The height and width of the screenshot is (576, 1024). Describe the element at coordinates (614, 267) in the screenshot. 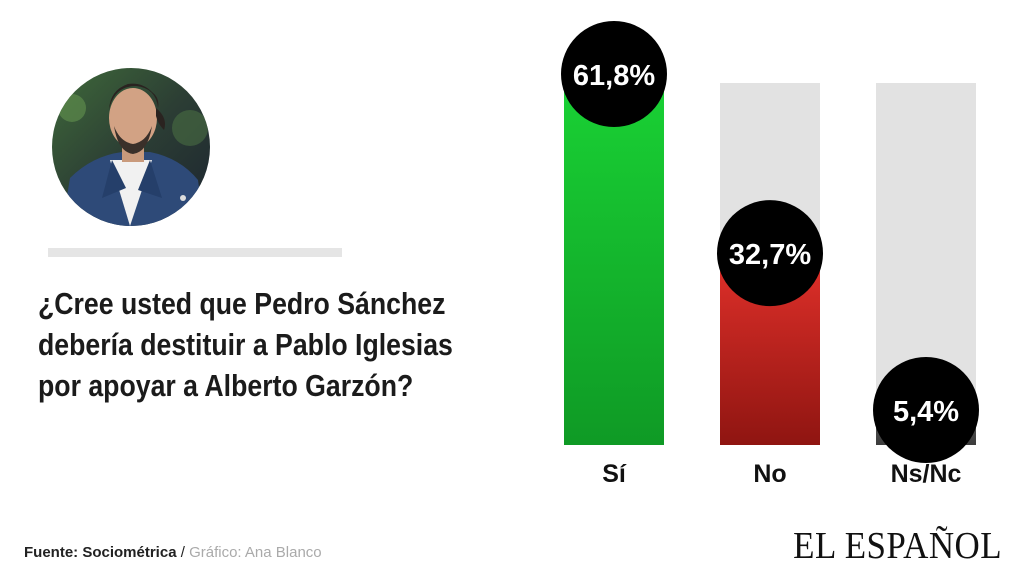

I see `bar-s` at that location.